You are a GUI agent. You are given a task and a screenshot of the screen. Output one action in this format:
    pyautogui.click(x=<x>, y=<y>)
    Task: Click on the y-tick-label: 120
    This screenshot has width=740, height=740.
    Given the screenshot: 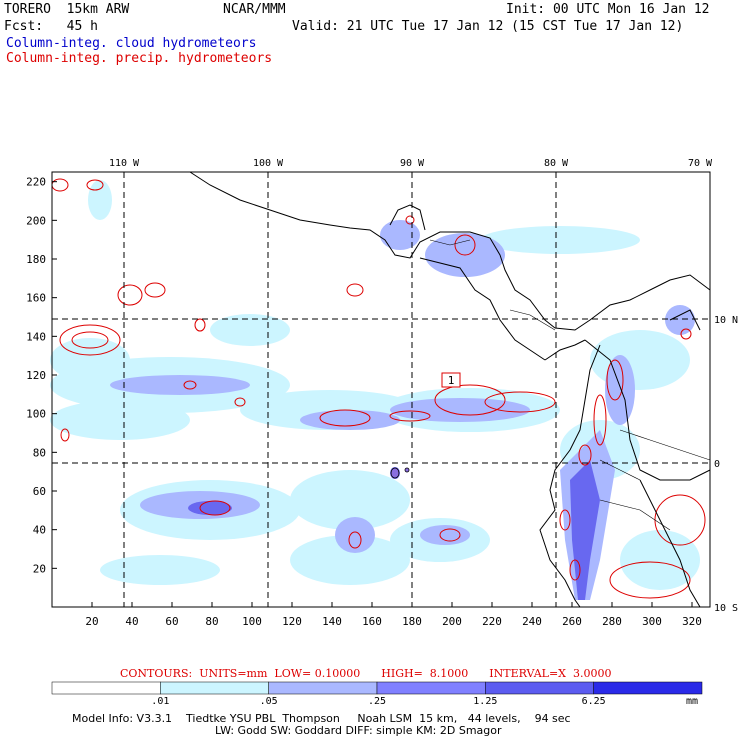 What is the action you would take?
    pyautogui.click(x=36, y=375)
    